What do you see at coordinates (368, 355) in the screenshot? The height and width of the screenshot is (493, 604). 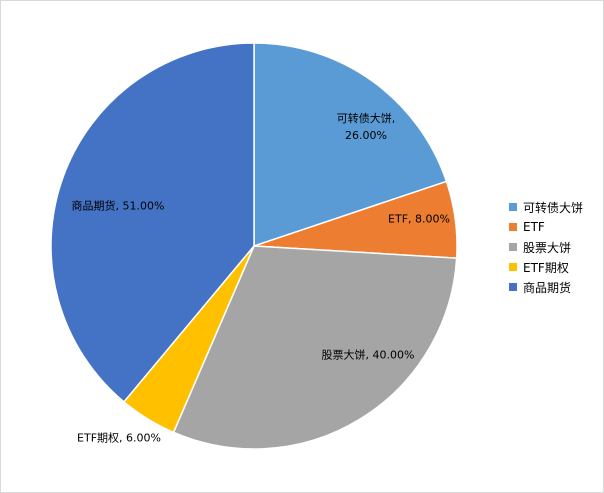 I see `data-label-2: 股票大饼, 40.00%` at bounding box center [368, 355].